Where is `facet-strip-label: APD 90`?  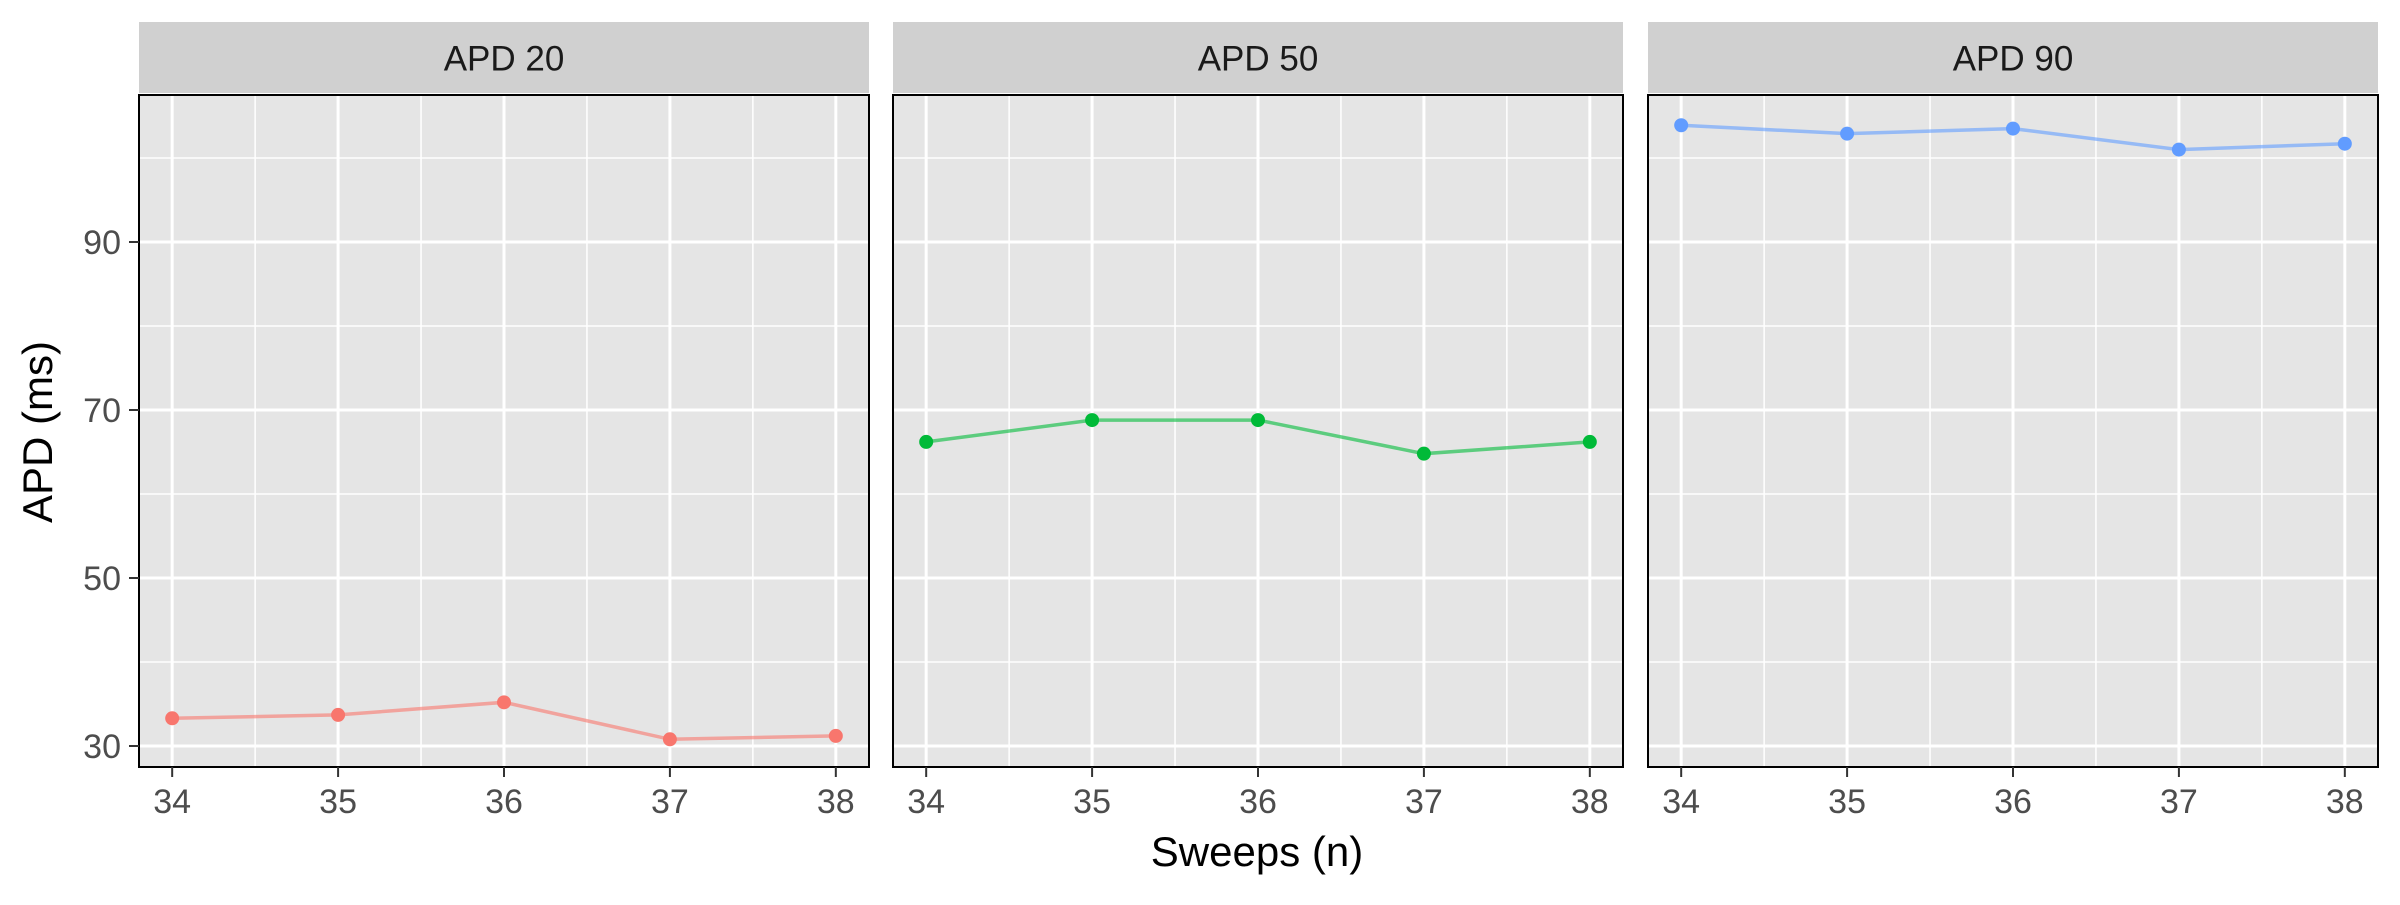 facet-strip-label: APD 90 is located at coordinates (2013, 59).